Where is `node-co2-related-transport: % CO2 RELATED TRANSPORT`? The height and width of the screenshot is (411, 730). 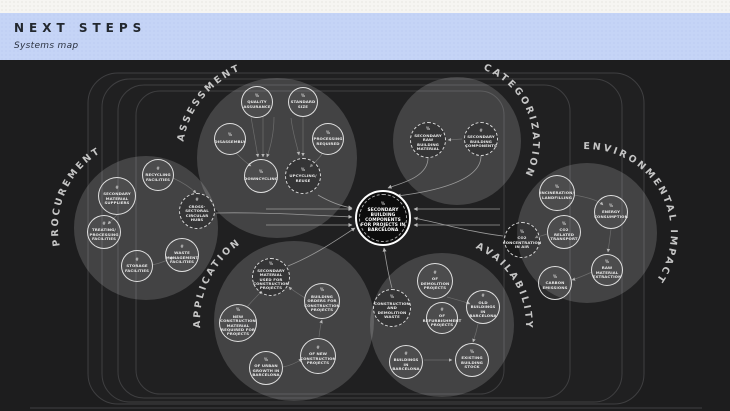 node-co2-related-transport: % CO2 RELATED TRANSPORT is located at coordinates (564, 232).